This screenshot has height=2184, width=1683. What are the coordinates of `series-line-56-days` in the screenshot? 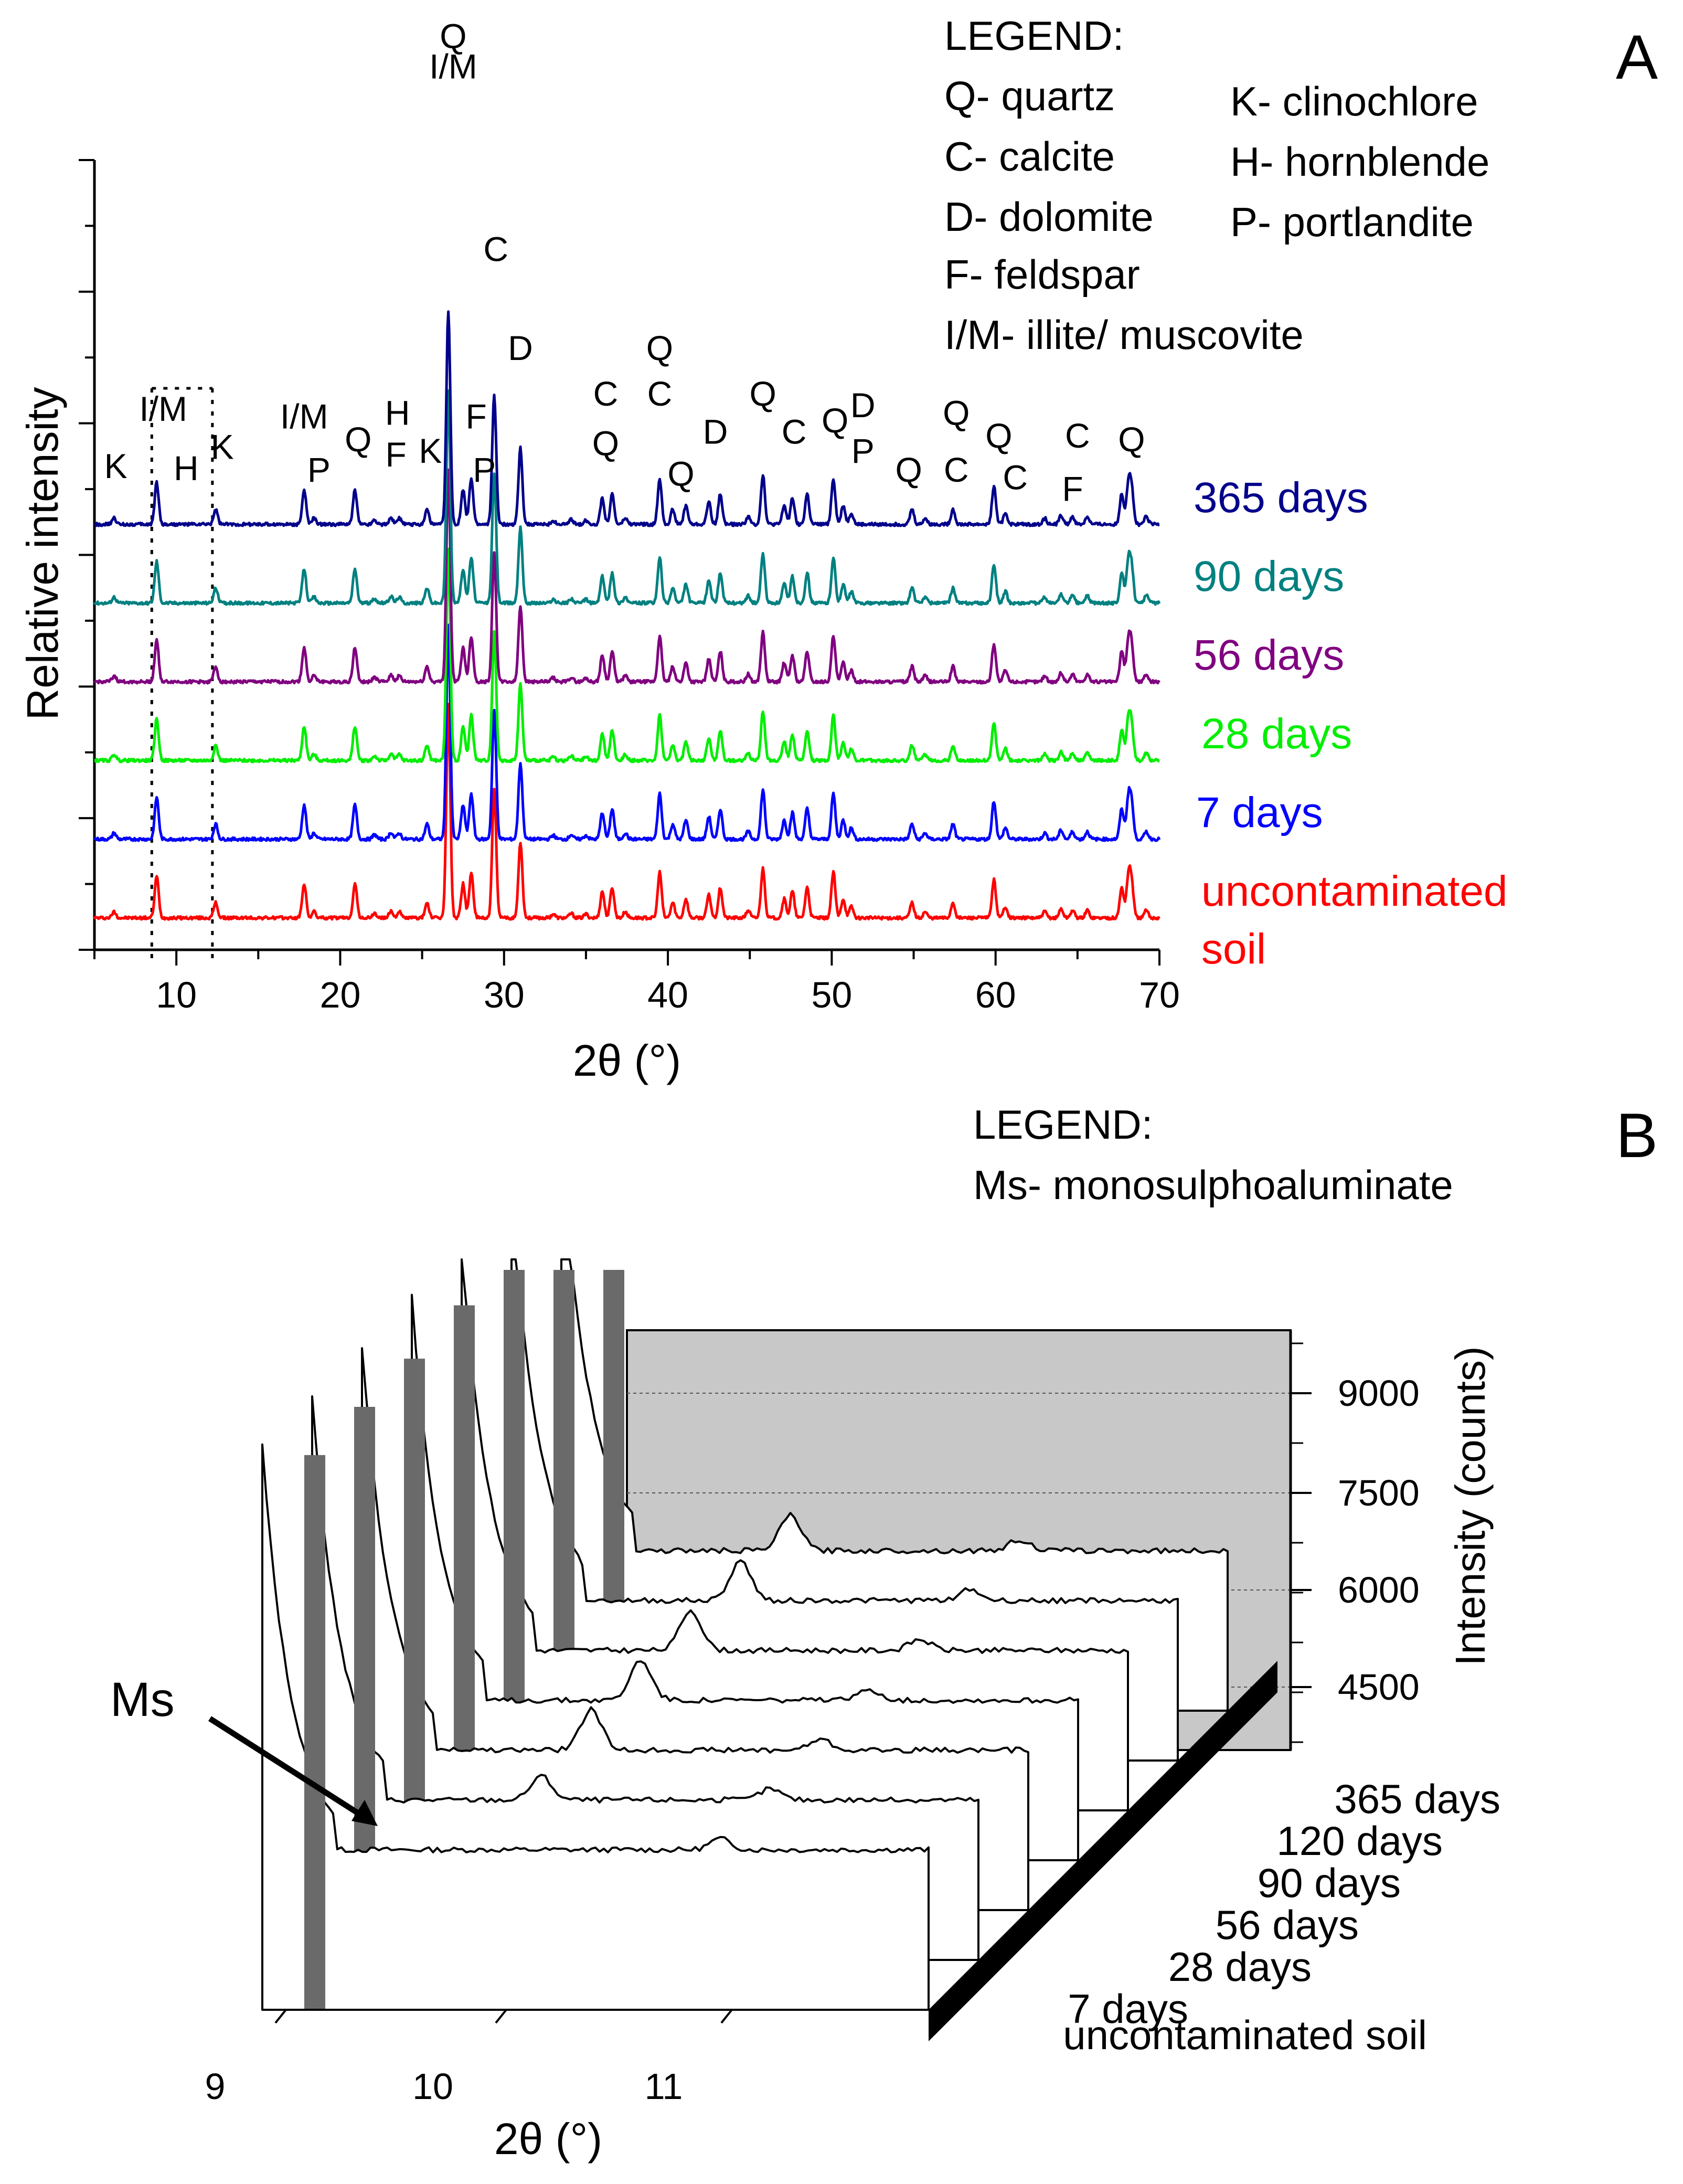 It's located at (626, 576).